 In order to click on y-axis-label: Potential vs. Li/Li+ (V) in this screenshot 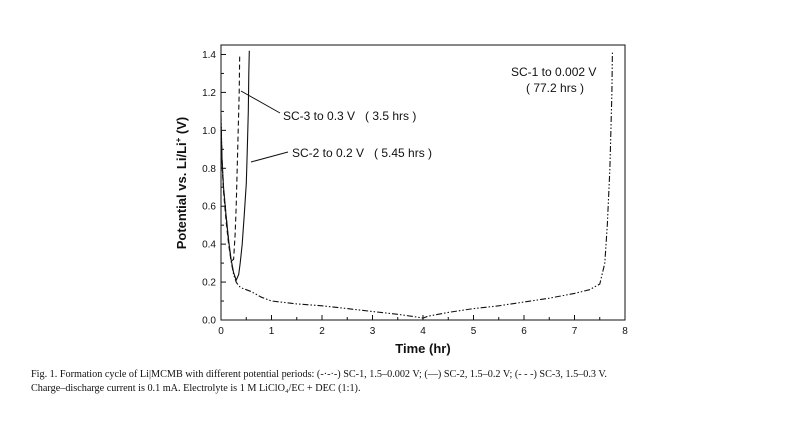, I will do `click(181, 183)`.